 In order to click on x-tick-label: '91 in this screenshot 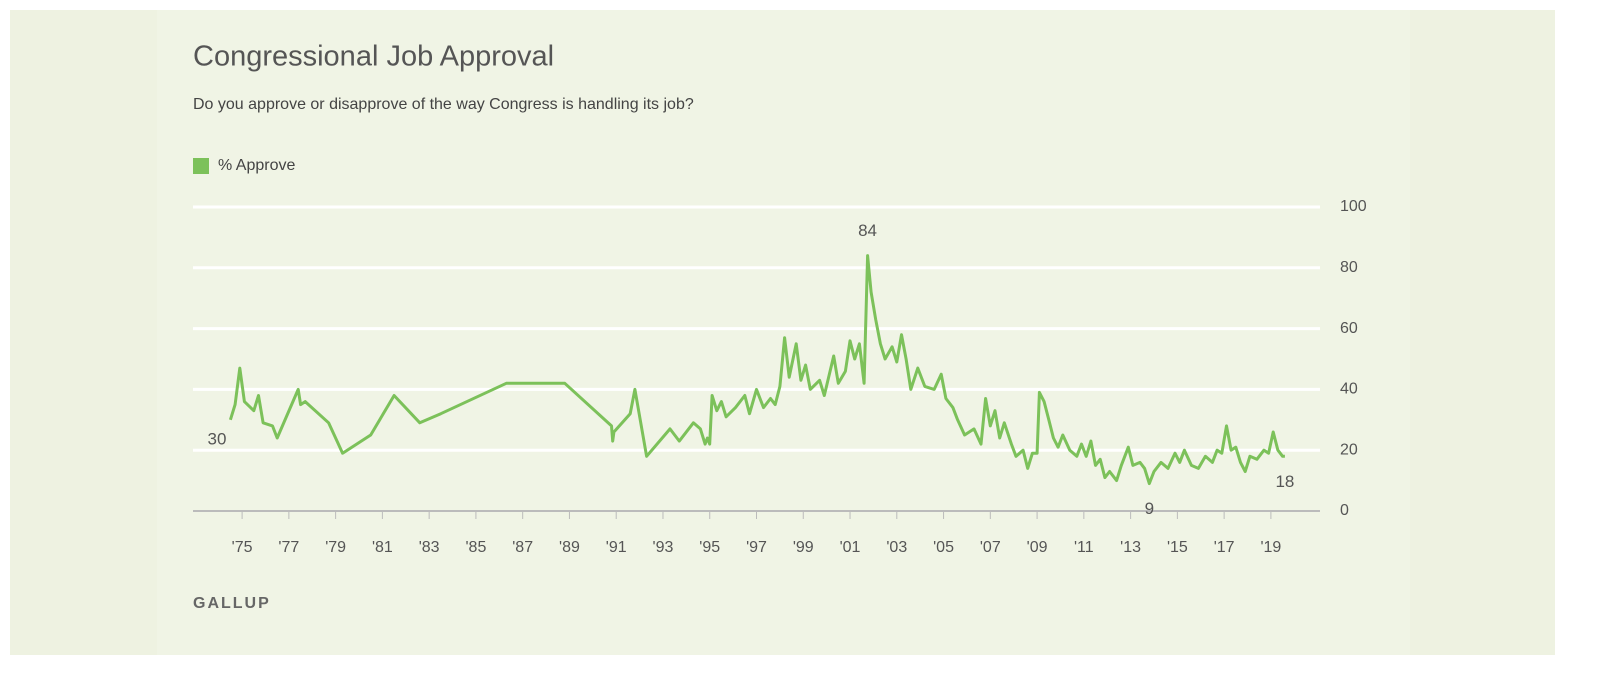, I will do `click(616, 547)`.